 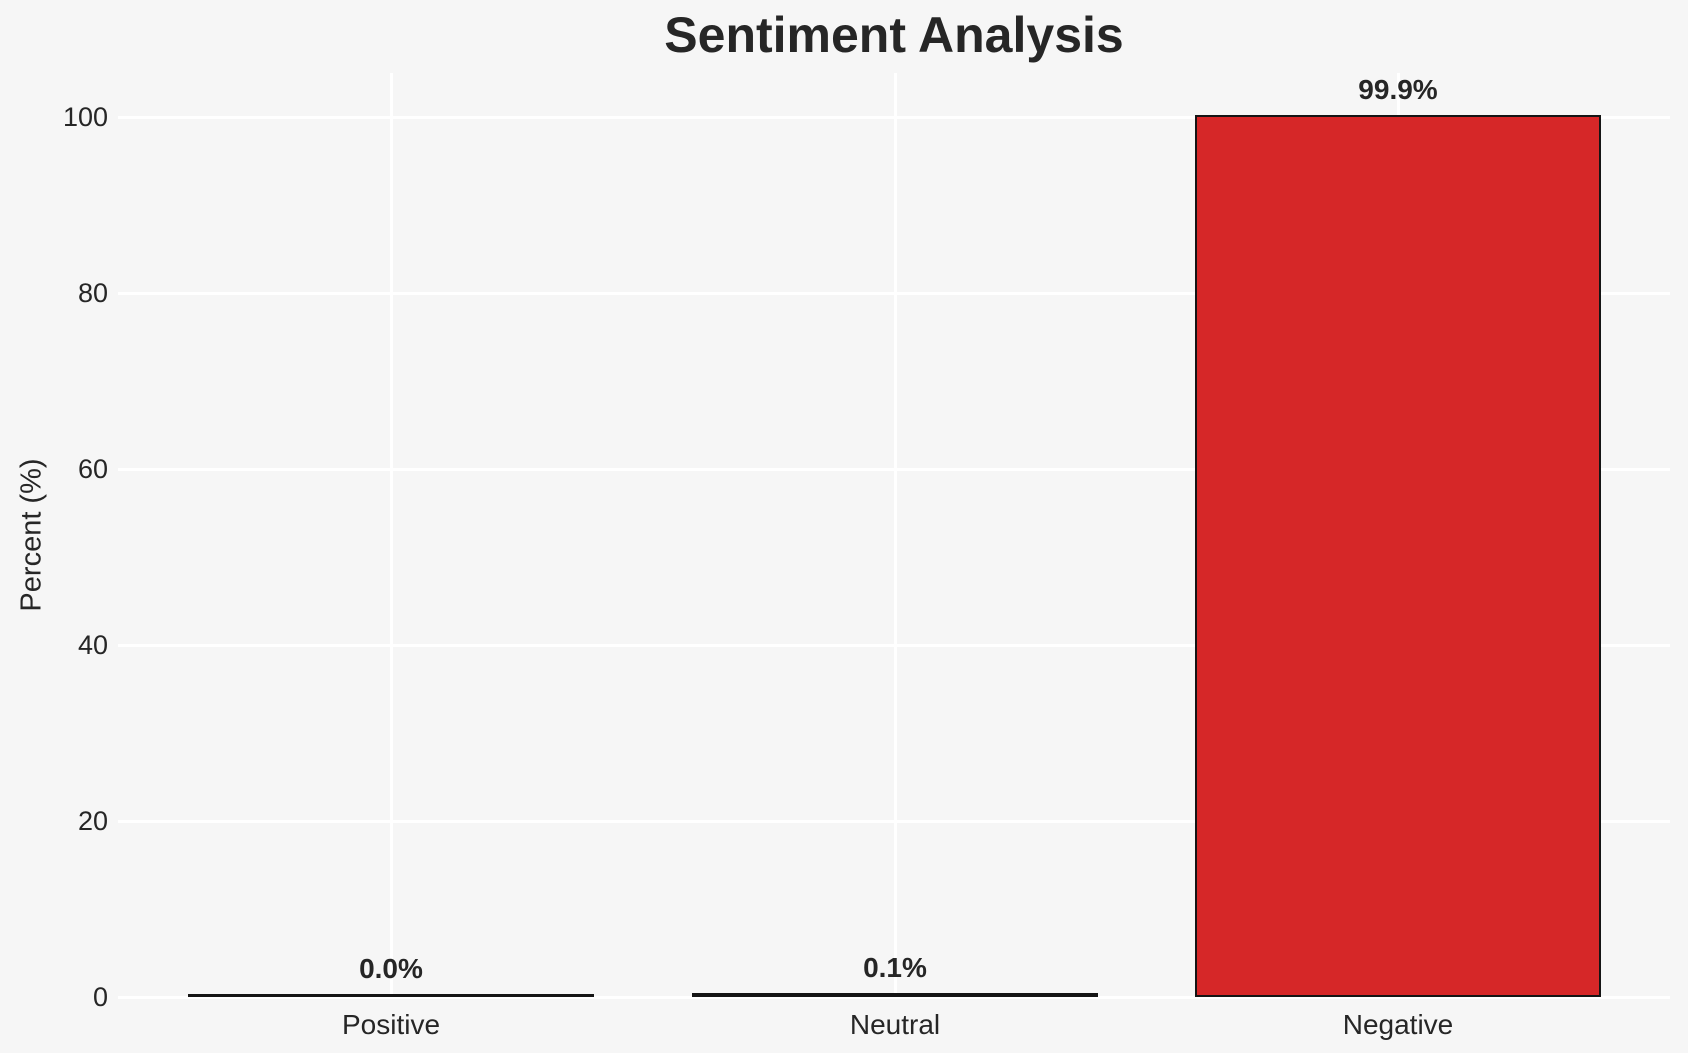 I want to click on y-tick-label: 100, so click(x=85, y=117).